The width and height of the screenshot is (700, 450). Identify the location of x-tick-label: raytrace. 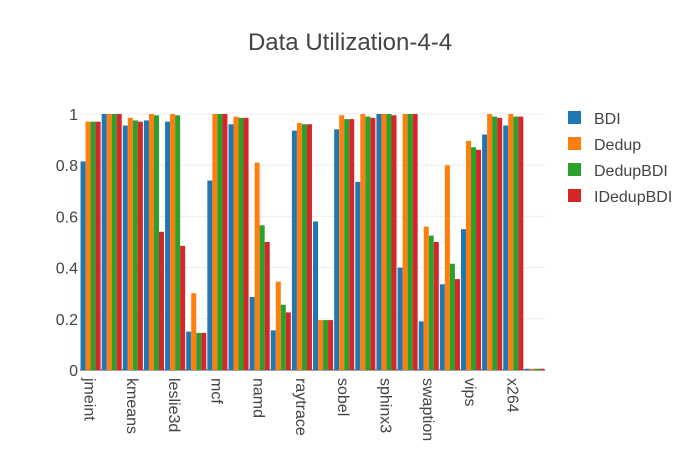
(300, 407).